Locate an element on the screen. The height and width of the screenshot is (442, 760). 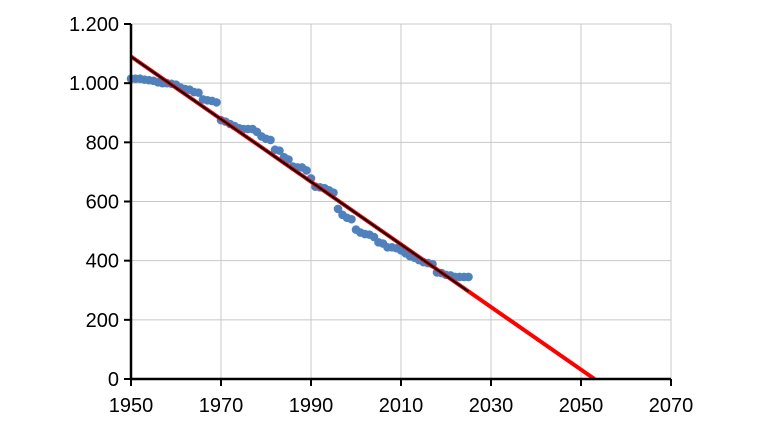
x-tick-label: 1950 is located at coordinates (131, 406).